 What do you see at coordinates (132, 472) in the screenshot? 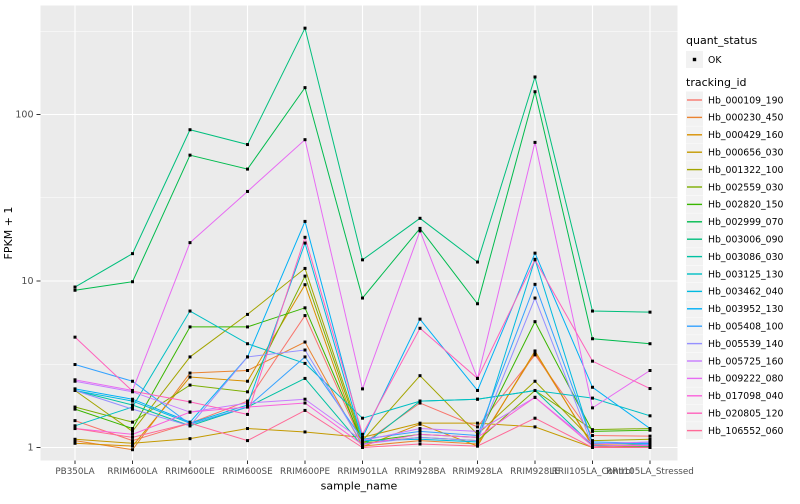
I see `x-tick-label: RRIM600LA` at bounding box center [132, 472].